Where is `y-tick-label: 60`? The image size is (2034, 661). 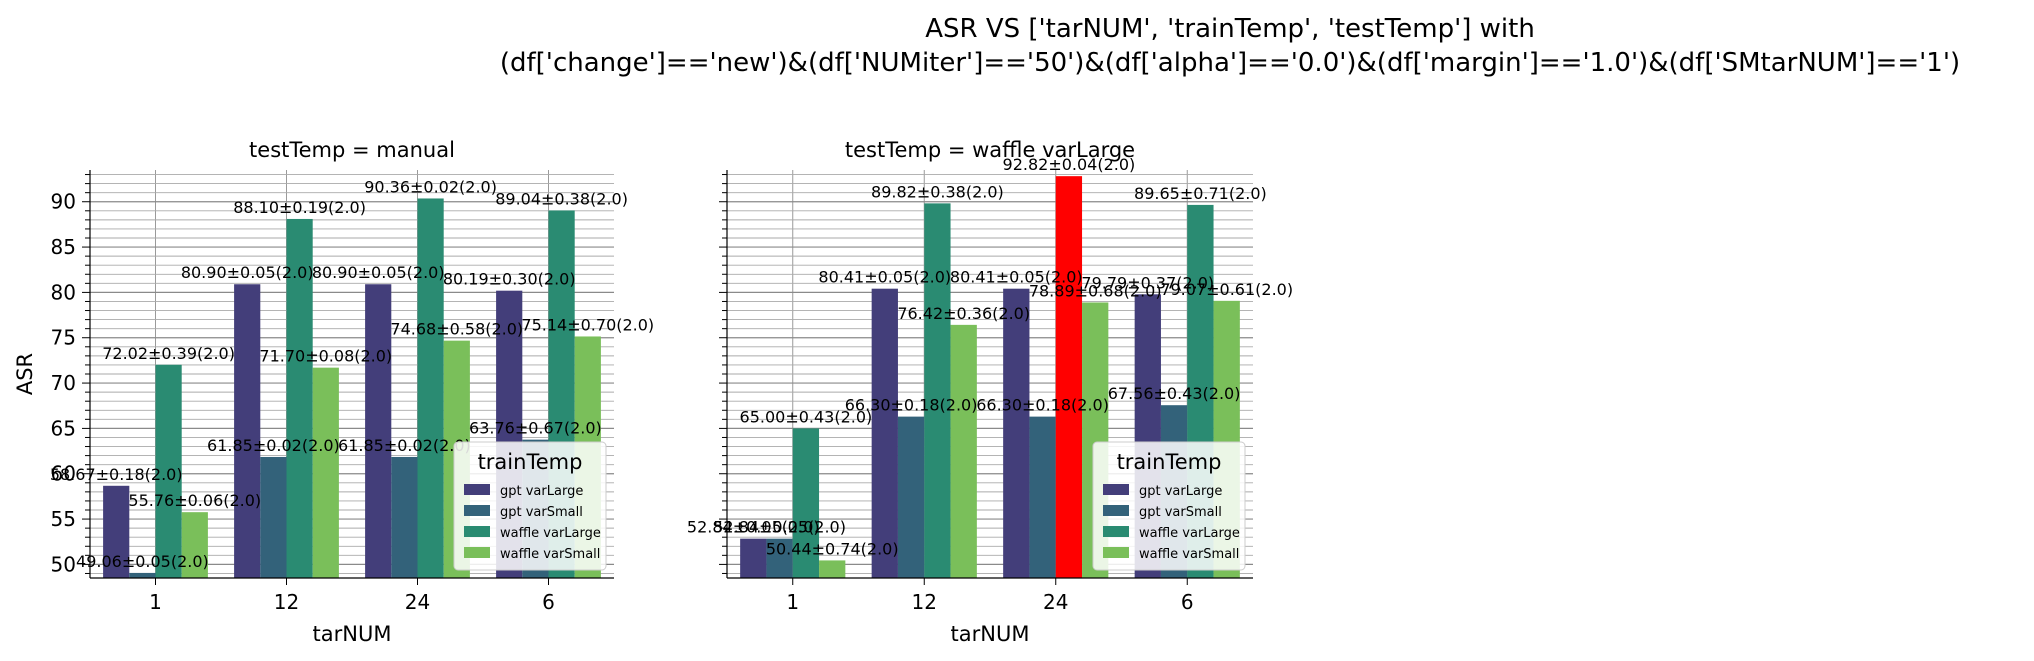 y-tick-label: 60 is located at coordinates (63, 474).